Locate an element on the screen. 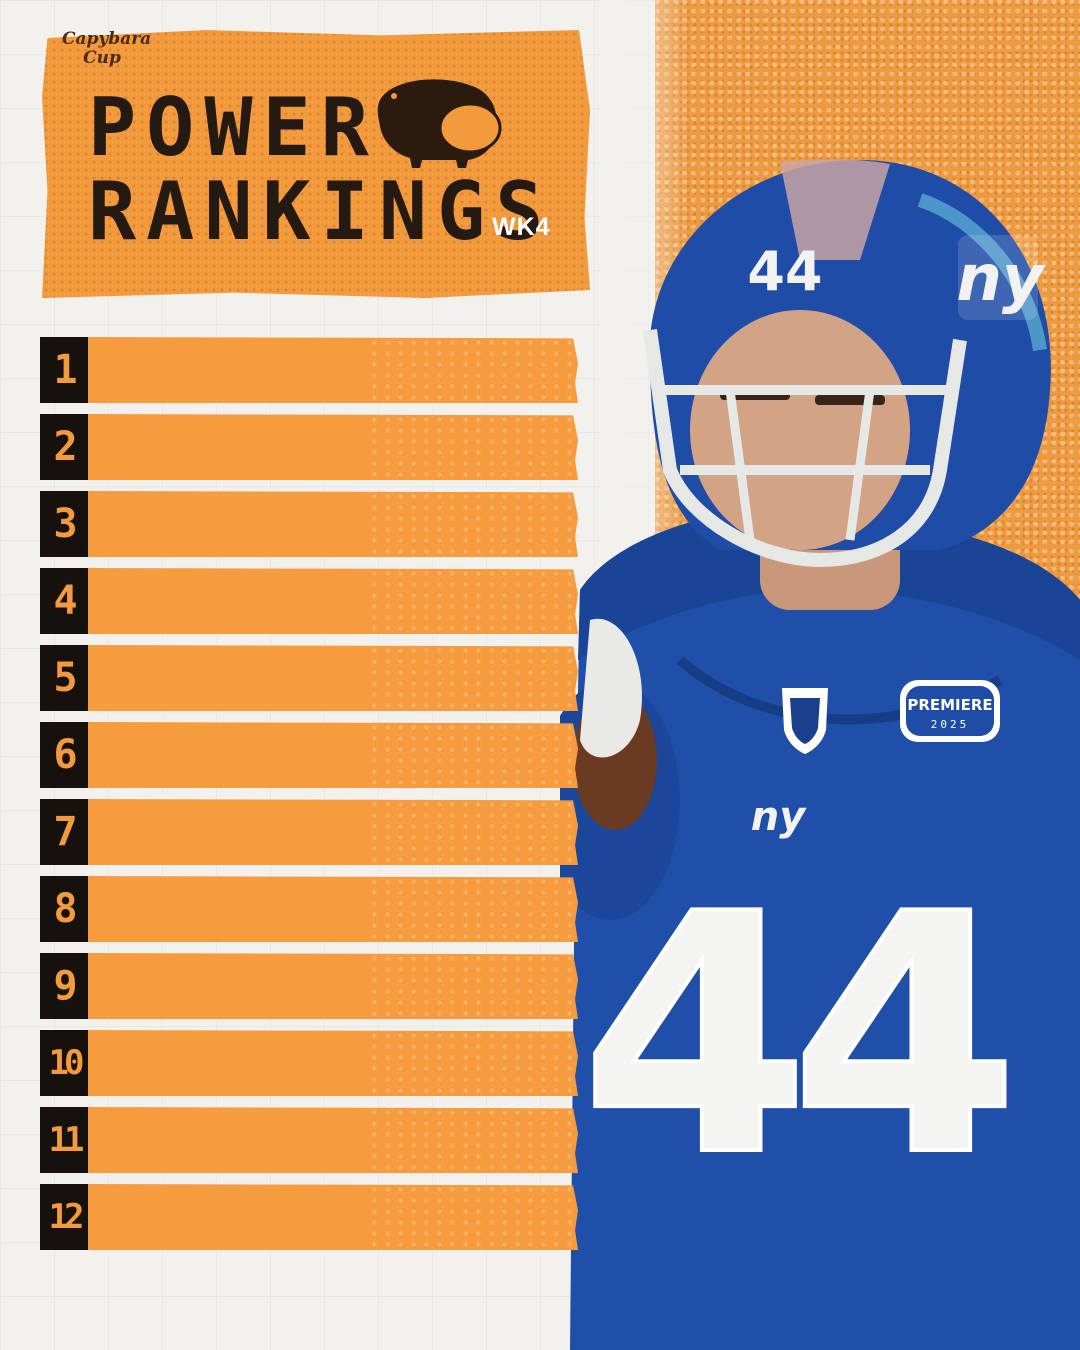 The width and height of the screenshot is (1080, 1350). ranking-row-2: 2 is located at coordinates (310, 447).